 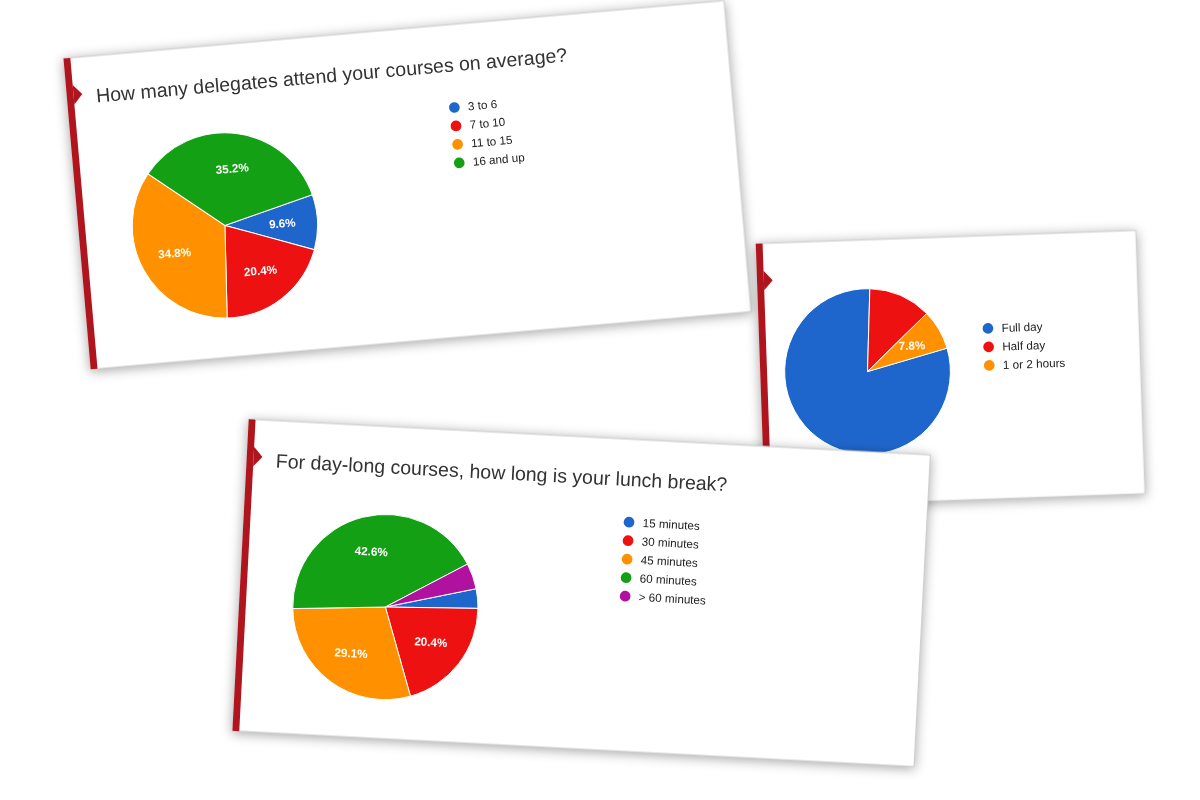 What do you see at coordinates (669, 560) in the screenshot?
I see `legend-label: 45 minutes` at bounding box center [669, 560].